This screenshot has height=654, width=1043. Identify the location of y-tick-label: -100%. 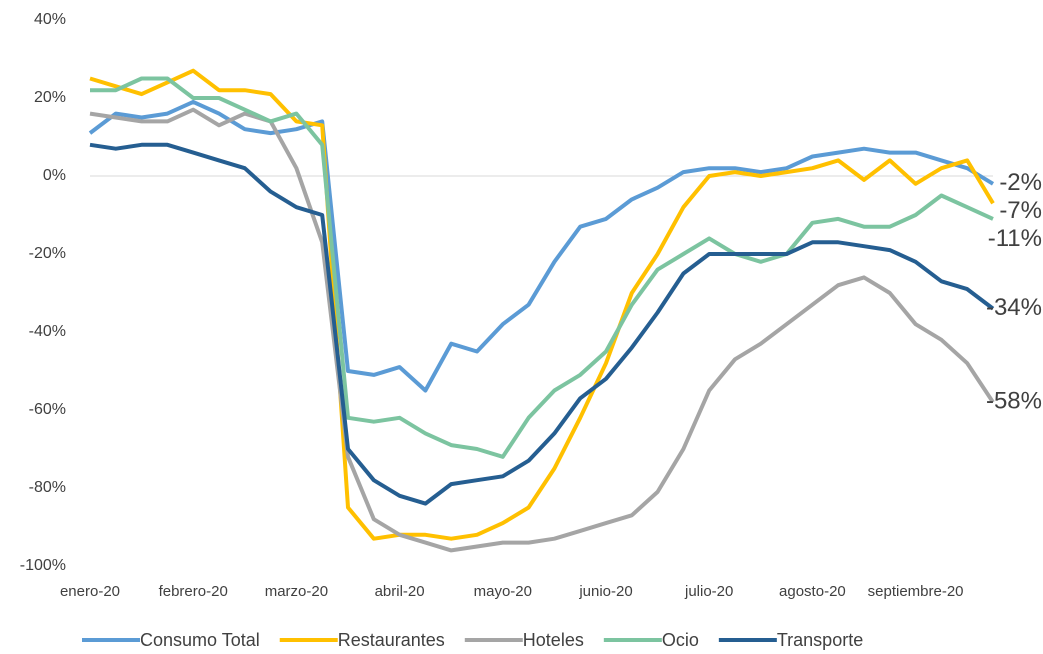
(43, 565).